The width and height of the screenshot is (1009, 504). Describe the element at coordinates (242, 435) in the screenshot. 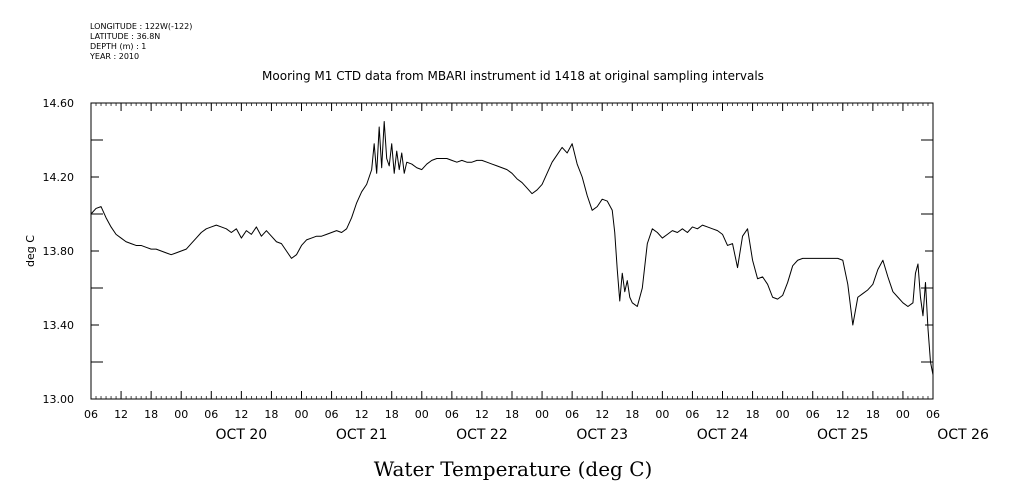

I see `x-day-label: OCT 20` at that location.